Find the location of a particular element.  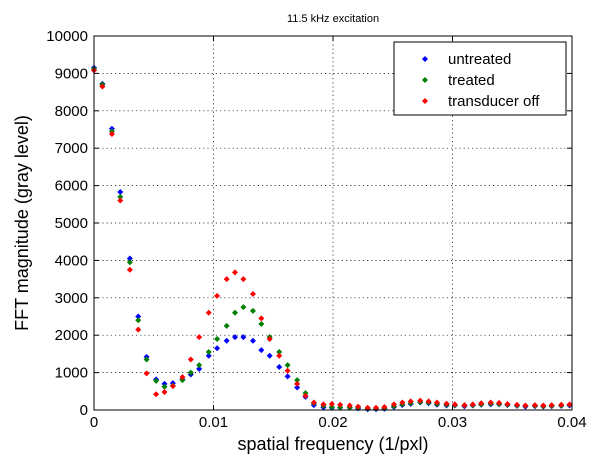

y-tick-label: 9000 is located at coordinates (71, 73).